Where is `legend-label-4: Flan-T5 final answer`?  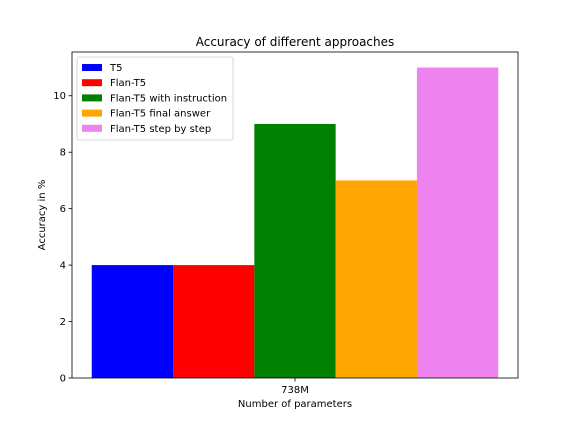
legend-label-4: Flan-T5 final answer is located at coordinates (160, 114).